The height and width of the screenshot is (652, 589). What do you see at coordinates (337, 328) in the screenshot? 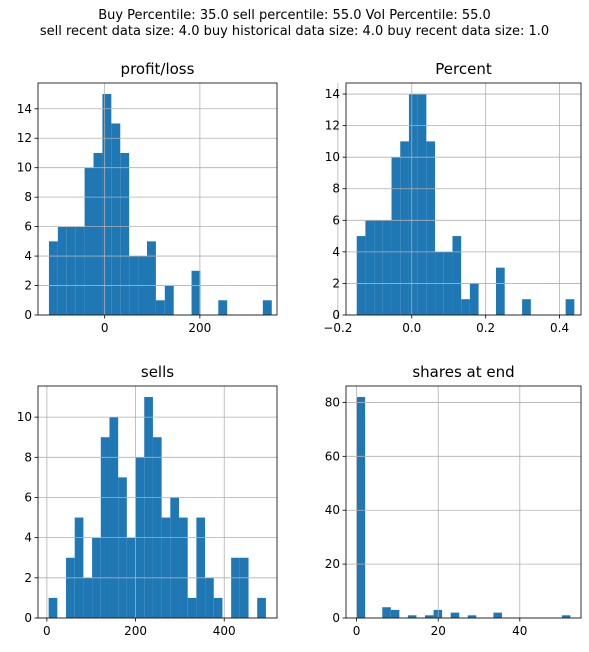
I see `x-tick-label: −0.2` at bounding box center [337, 328].